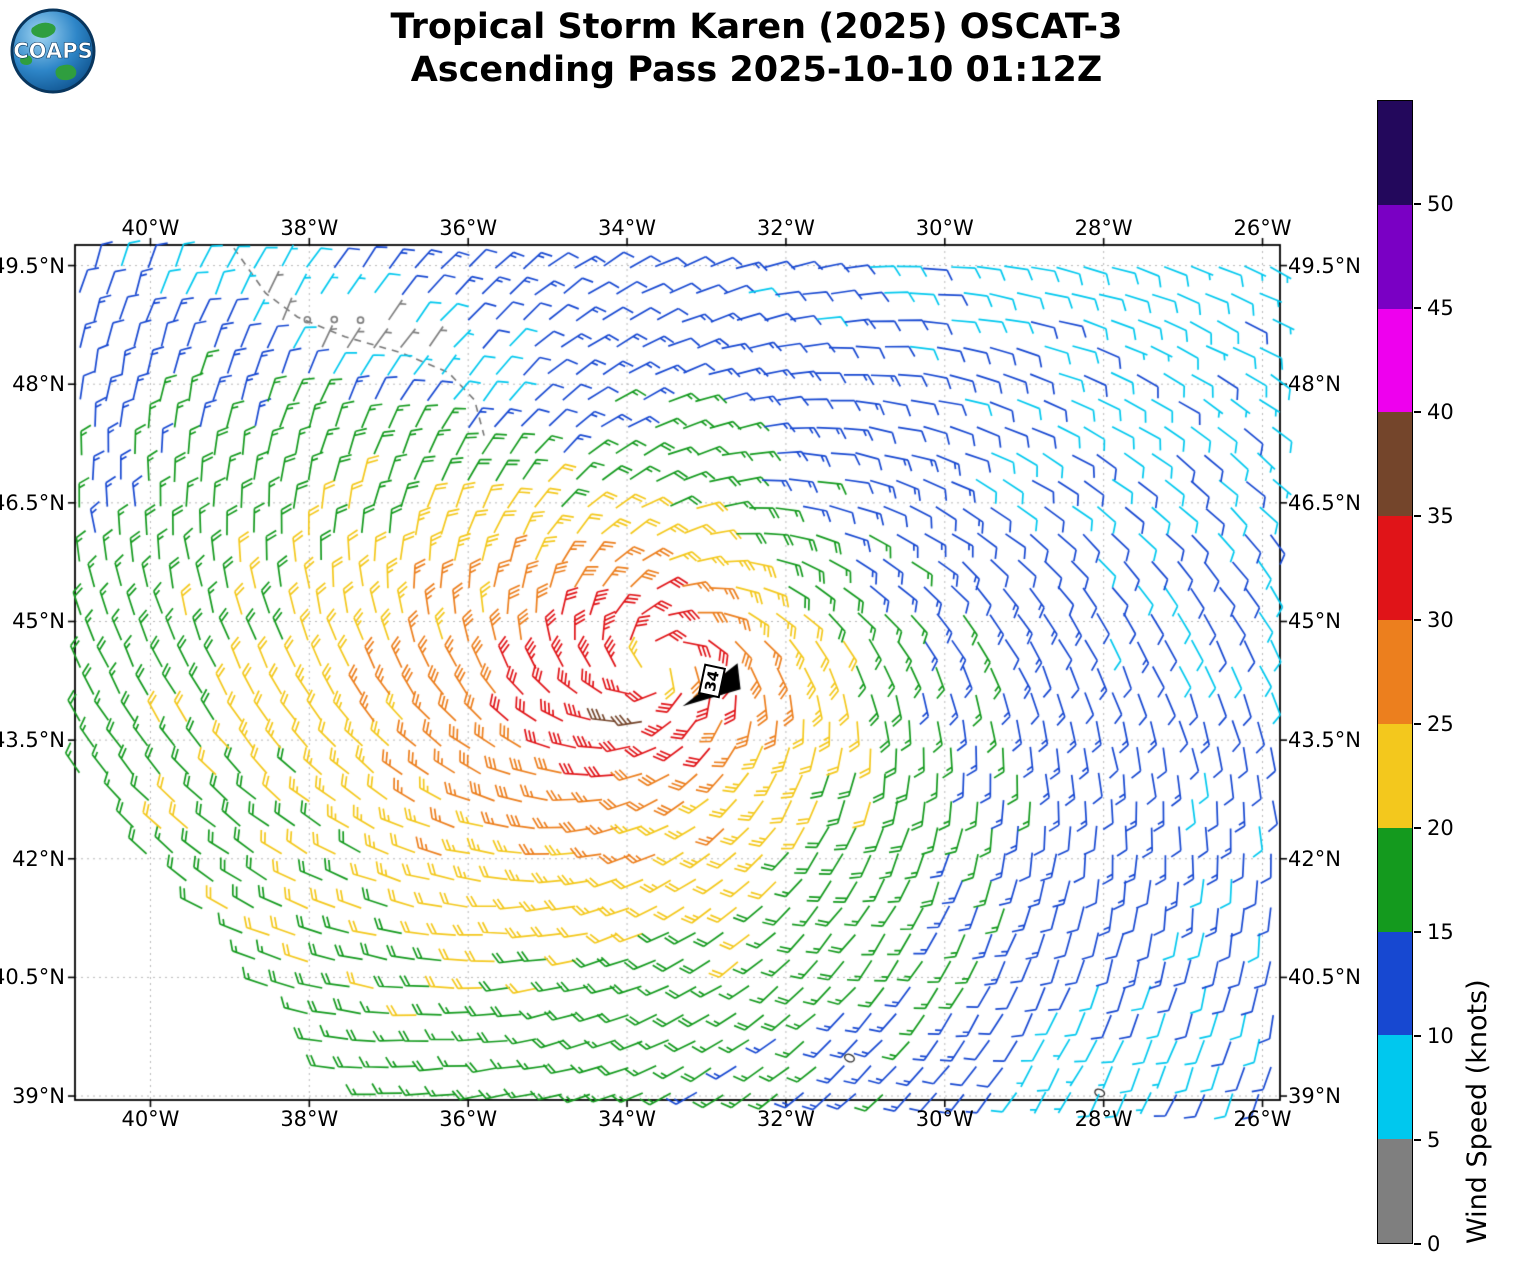  Describe the element at coordinates (38, 621) in the screenshot. I see `y-tick-label-left: 45°N` at that location.